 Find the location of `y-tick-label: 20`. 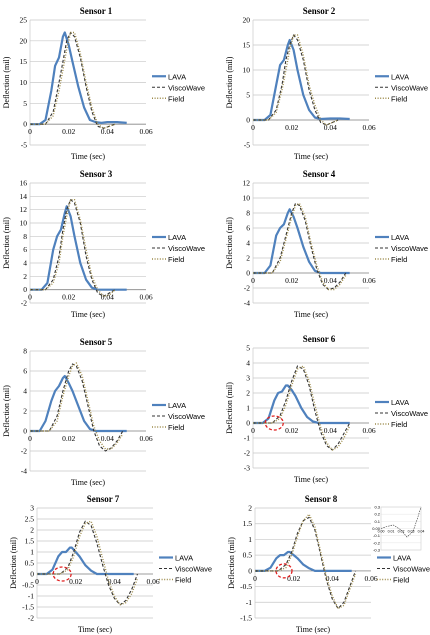

y-tick-label: 20 is located at coordinates (24, 40).